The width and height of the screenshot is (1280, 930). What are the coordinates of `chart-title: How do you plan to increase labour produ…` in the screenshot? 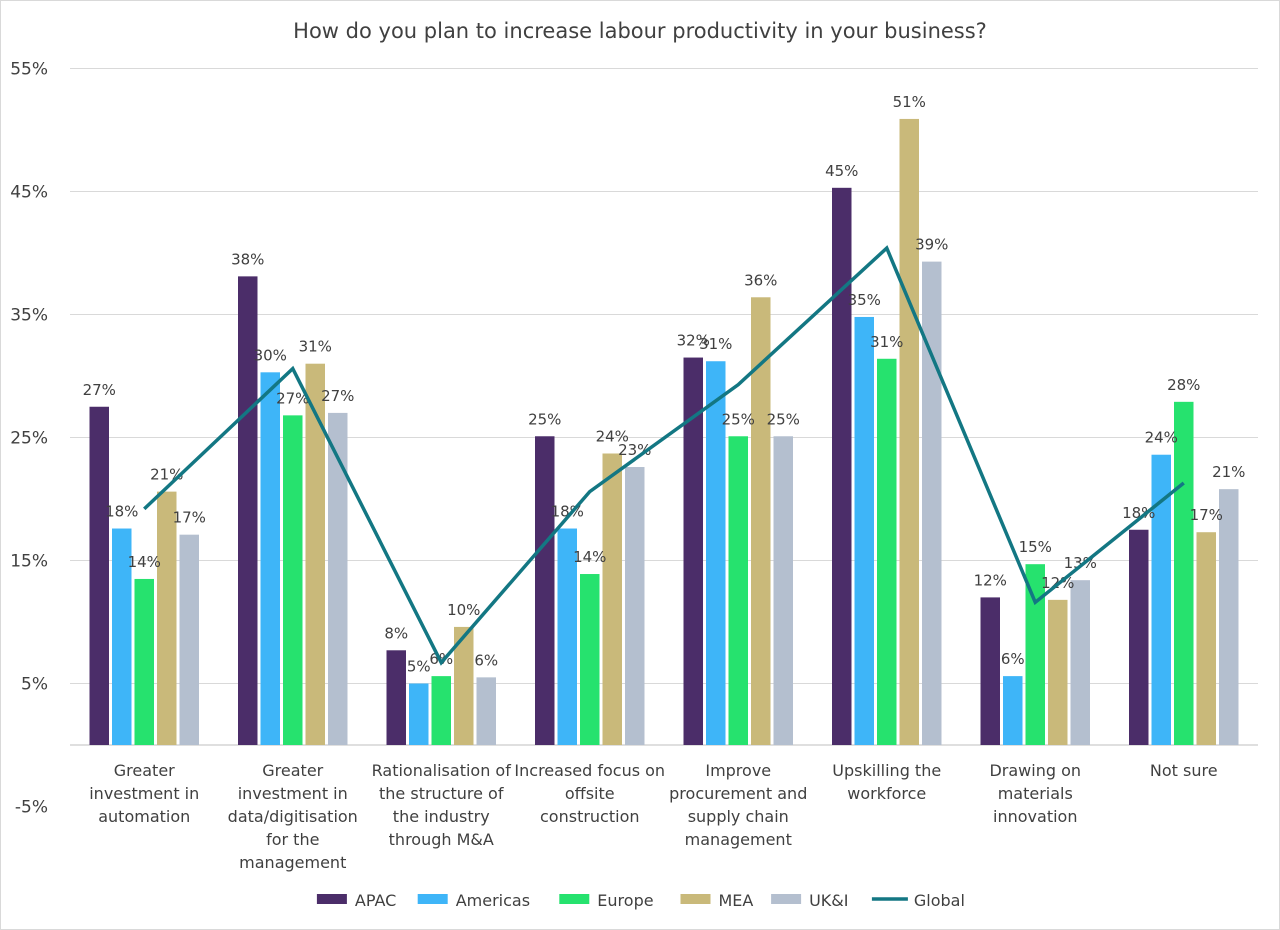 It's located at (640, 31).